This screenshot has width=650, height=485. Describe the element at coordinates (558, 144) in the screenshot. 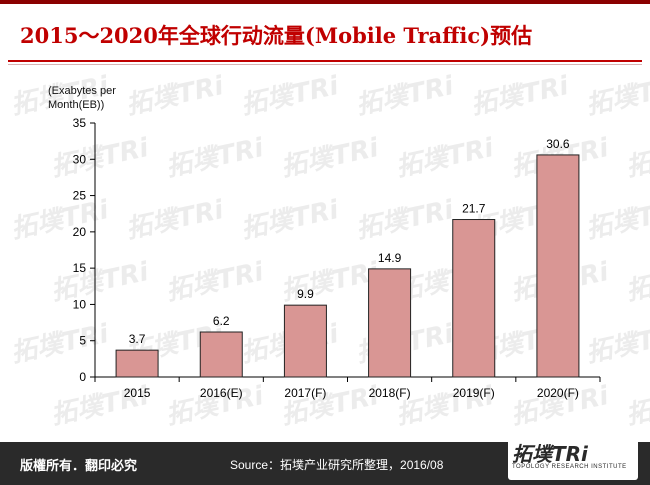

I see `data-label: 30.6` at that location.